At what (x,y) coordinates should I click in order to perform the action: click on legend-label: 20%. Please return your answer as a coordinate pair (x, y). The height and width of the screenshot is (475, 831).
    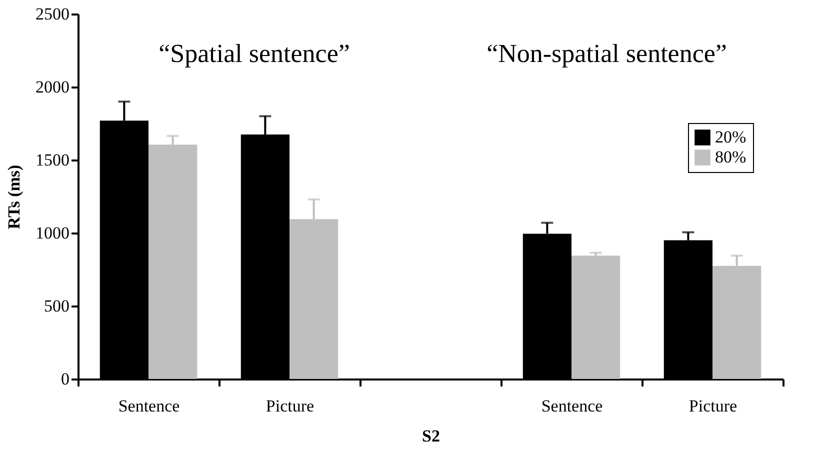
    Looking at the image, I should click on (730, 137).